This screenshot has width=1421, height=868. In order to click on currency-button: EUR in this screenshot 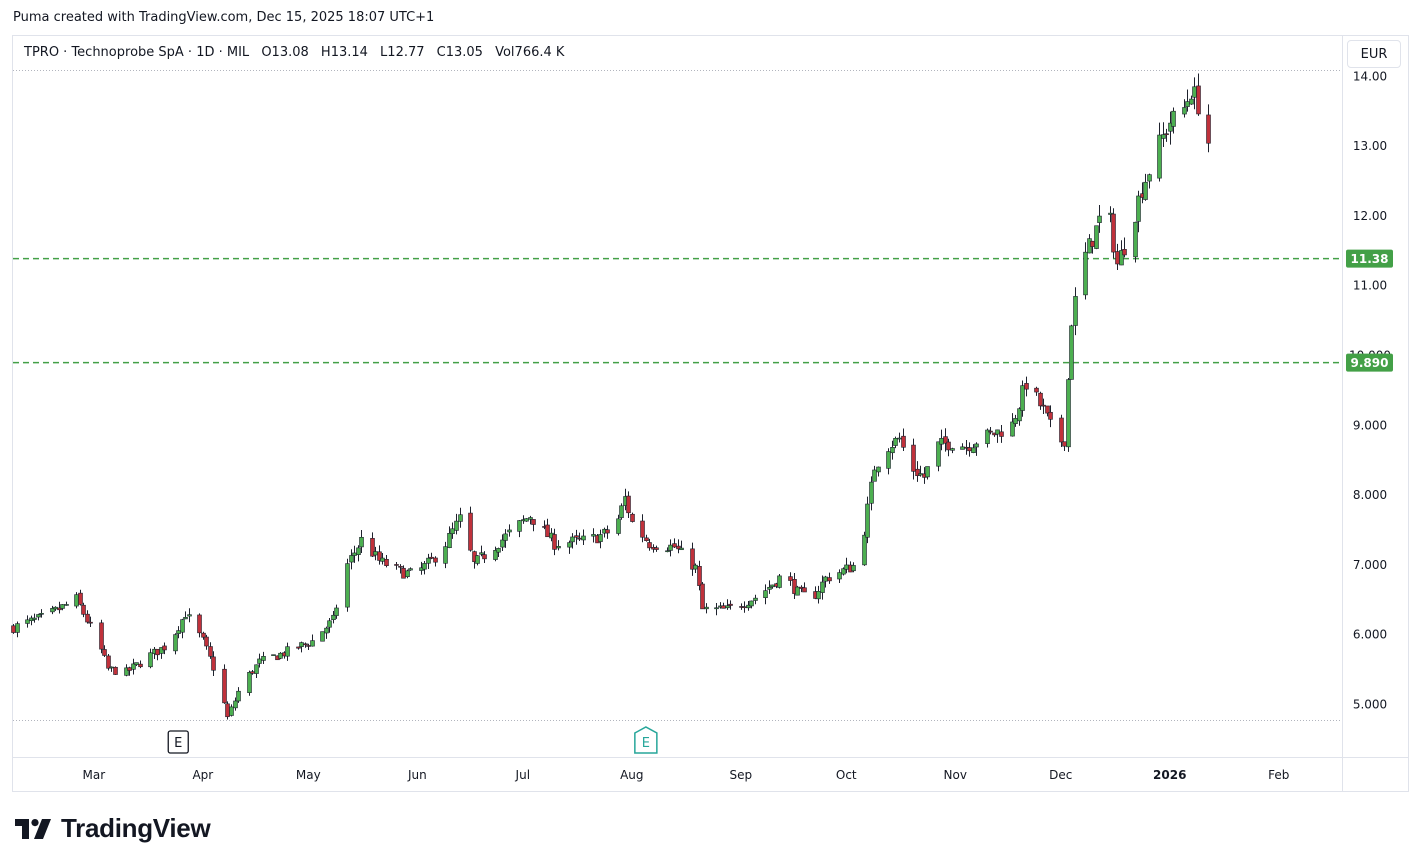, I will do `click(1374, 54)`.